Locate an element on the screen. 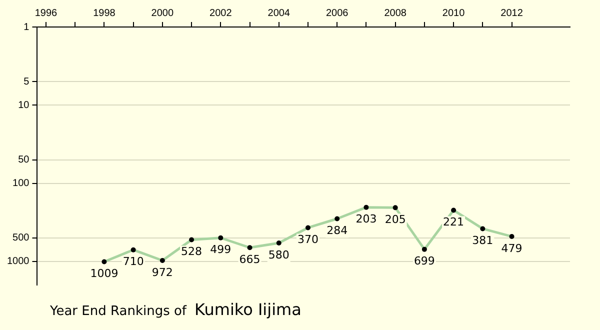 The height and width of the screenshot is (330, 600). x-tick-label: 2006 is located at coordinates (337, 13).